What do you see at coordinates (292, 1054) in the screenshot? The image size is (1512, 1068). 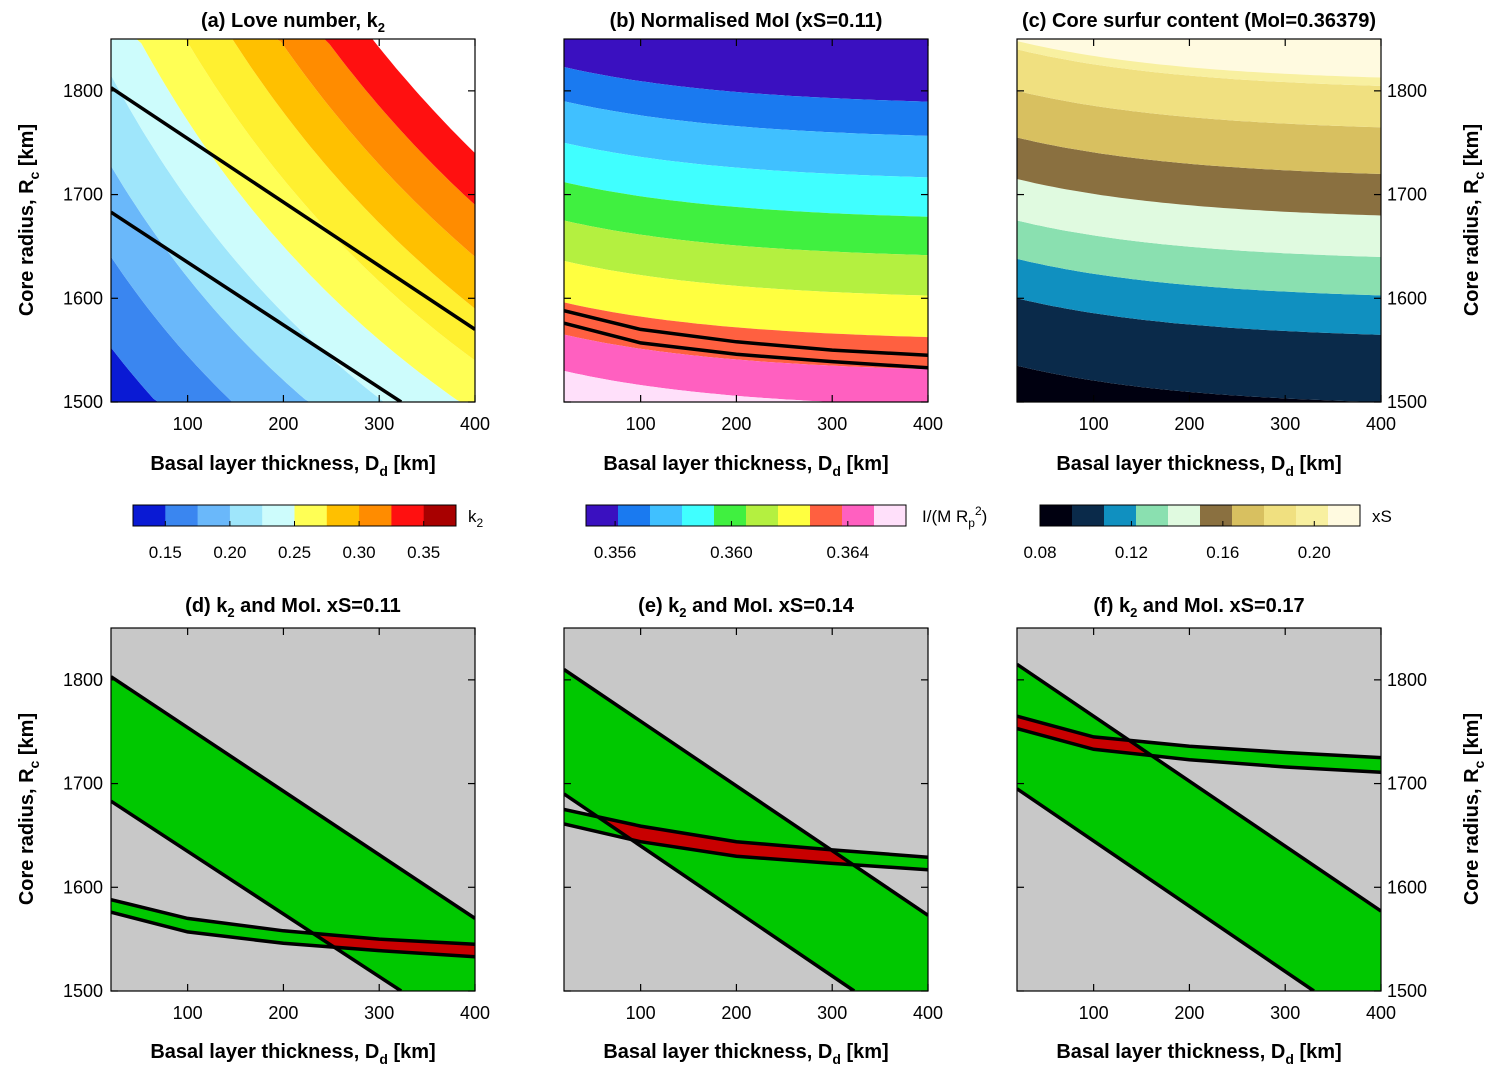 I see `xlabel-d: Basal layer thickness, Dd [km]` at bounding box center [292, 1054].